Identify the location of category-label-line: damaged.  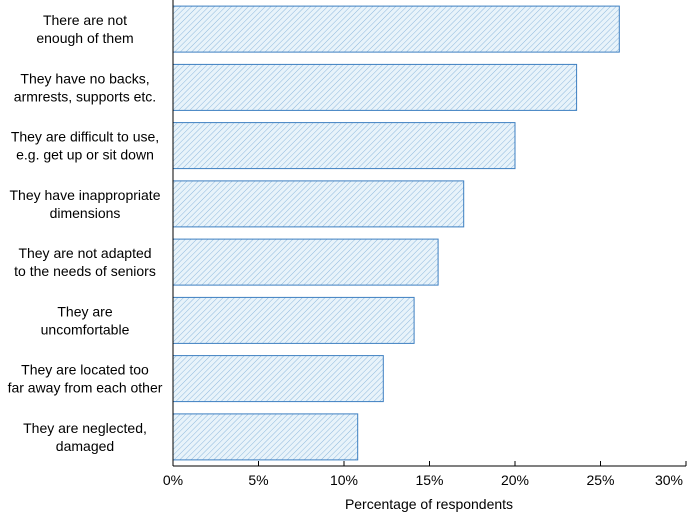
(85, 446).